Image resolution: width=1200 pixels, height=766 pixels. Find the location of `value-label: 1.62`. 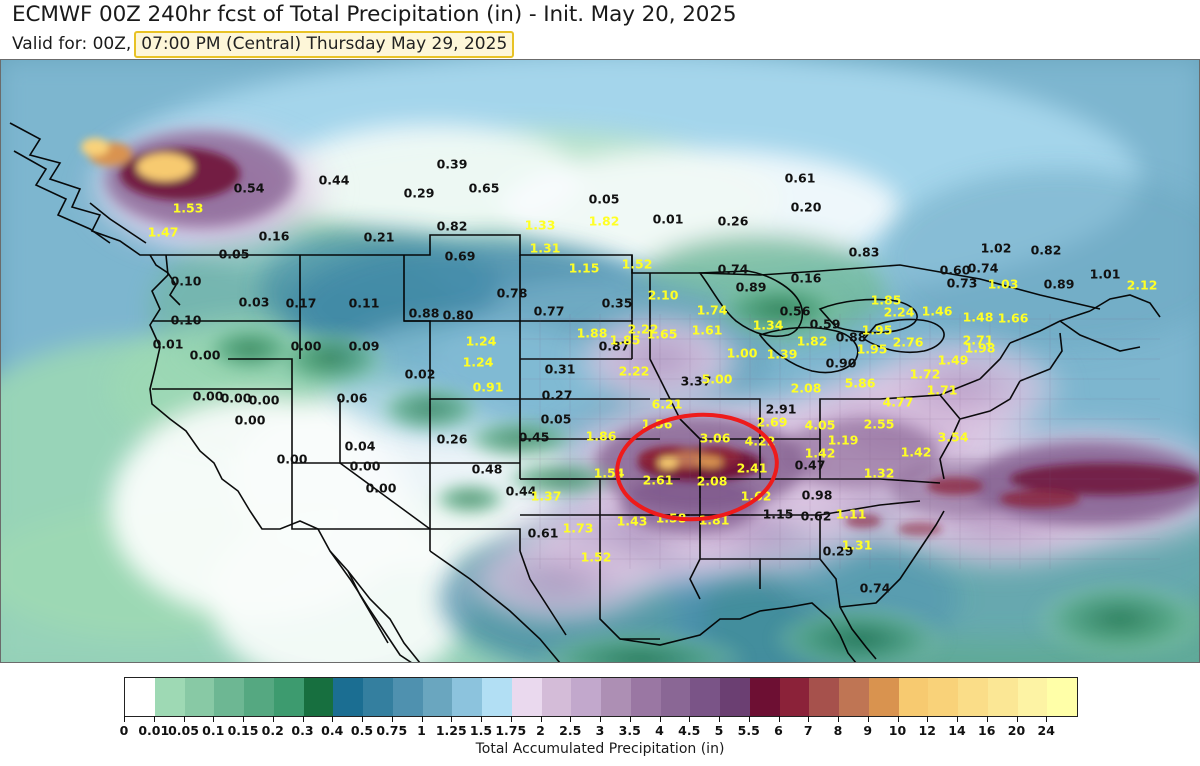

value-label: 1.62 is located at coordinates (756, 496).